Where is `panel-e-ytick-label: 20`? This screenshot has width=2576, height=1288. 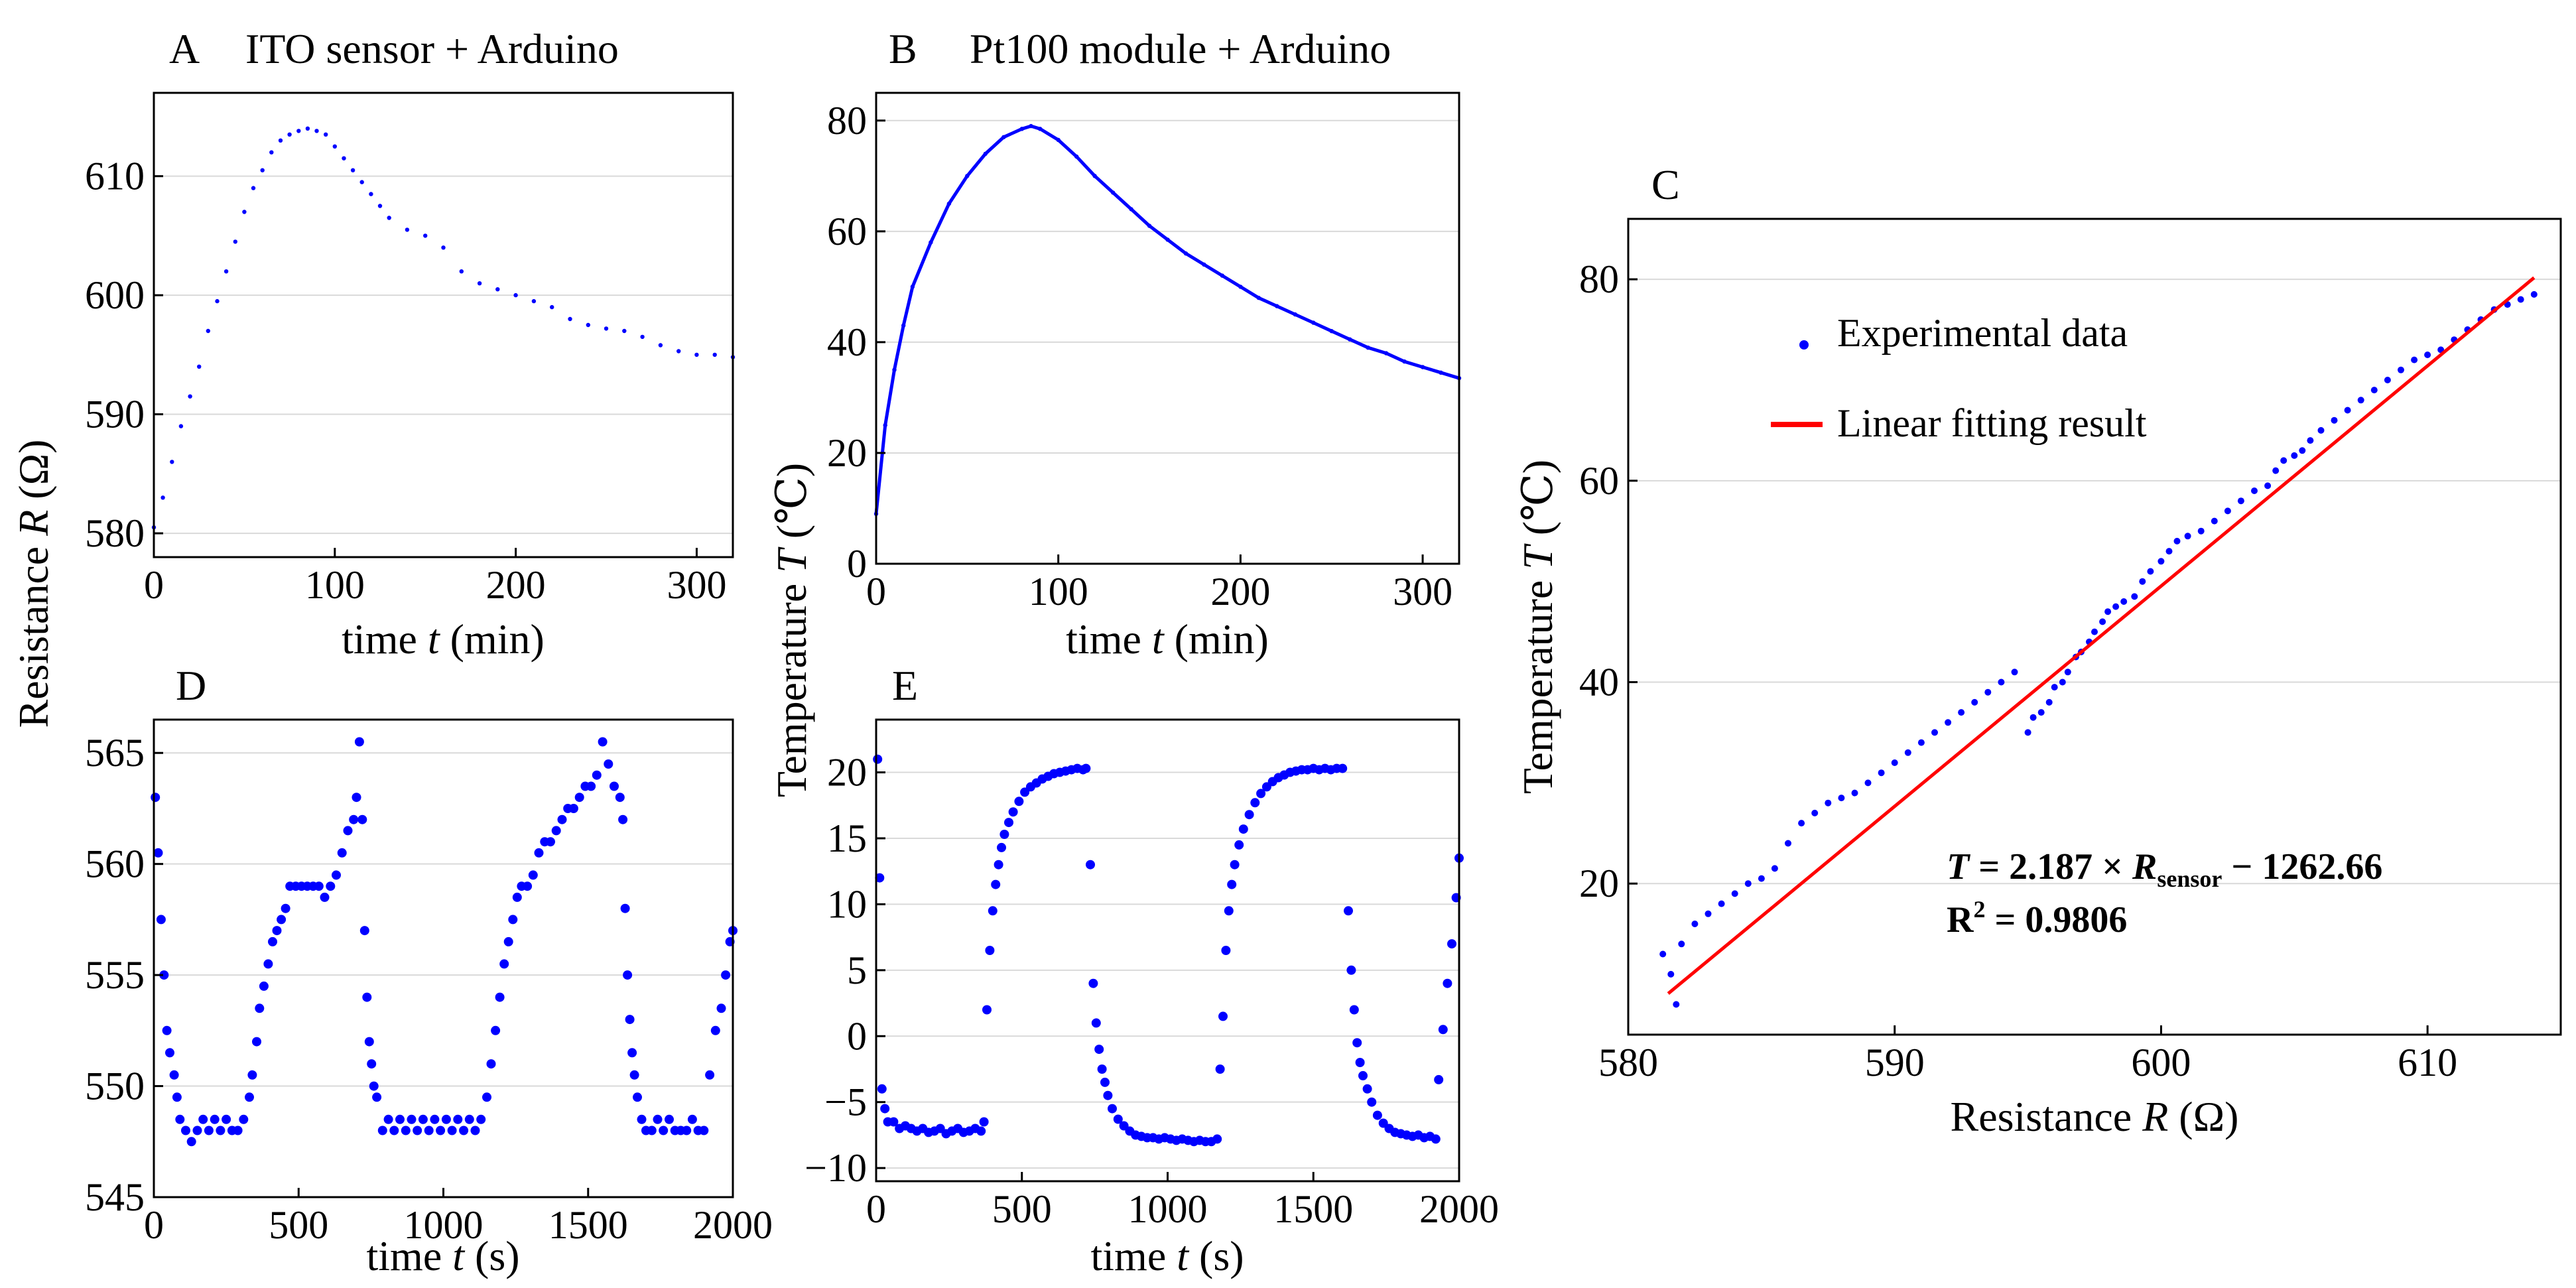
panel-e-ytick-label: 20 is located at coordinates (847, 773).